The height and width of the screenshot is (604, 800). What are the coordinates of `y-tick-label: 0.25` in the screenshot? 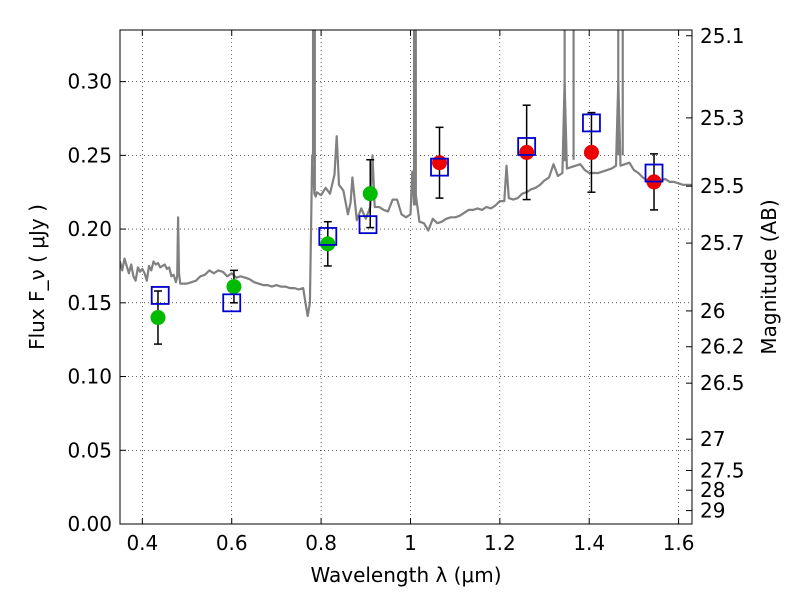 It's located at (89, 155).